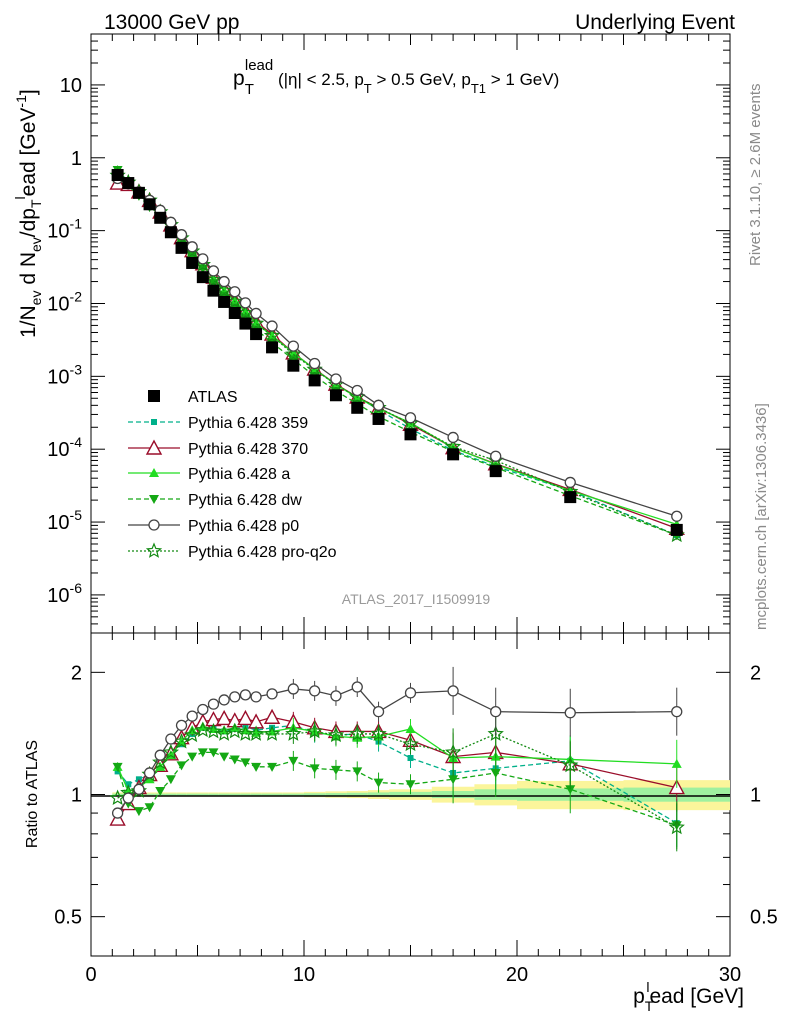  Describe the element at coordinates (76, 159) in the screenshot. I see `y-tick-label: 1` at that location.